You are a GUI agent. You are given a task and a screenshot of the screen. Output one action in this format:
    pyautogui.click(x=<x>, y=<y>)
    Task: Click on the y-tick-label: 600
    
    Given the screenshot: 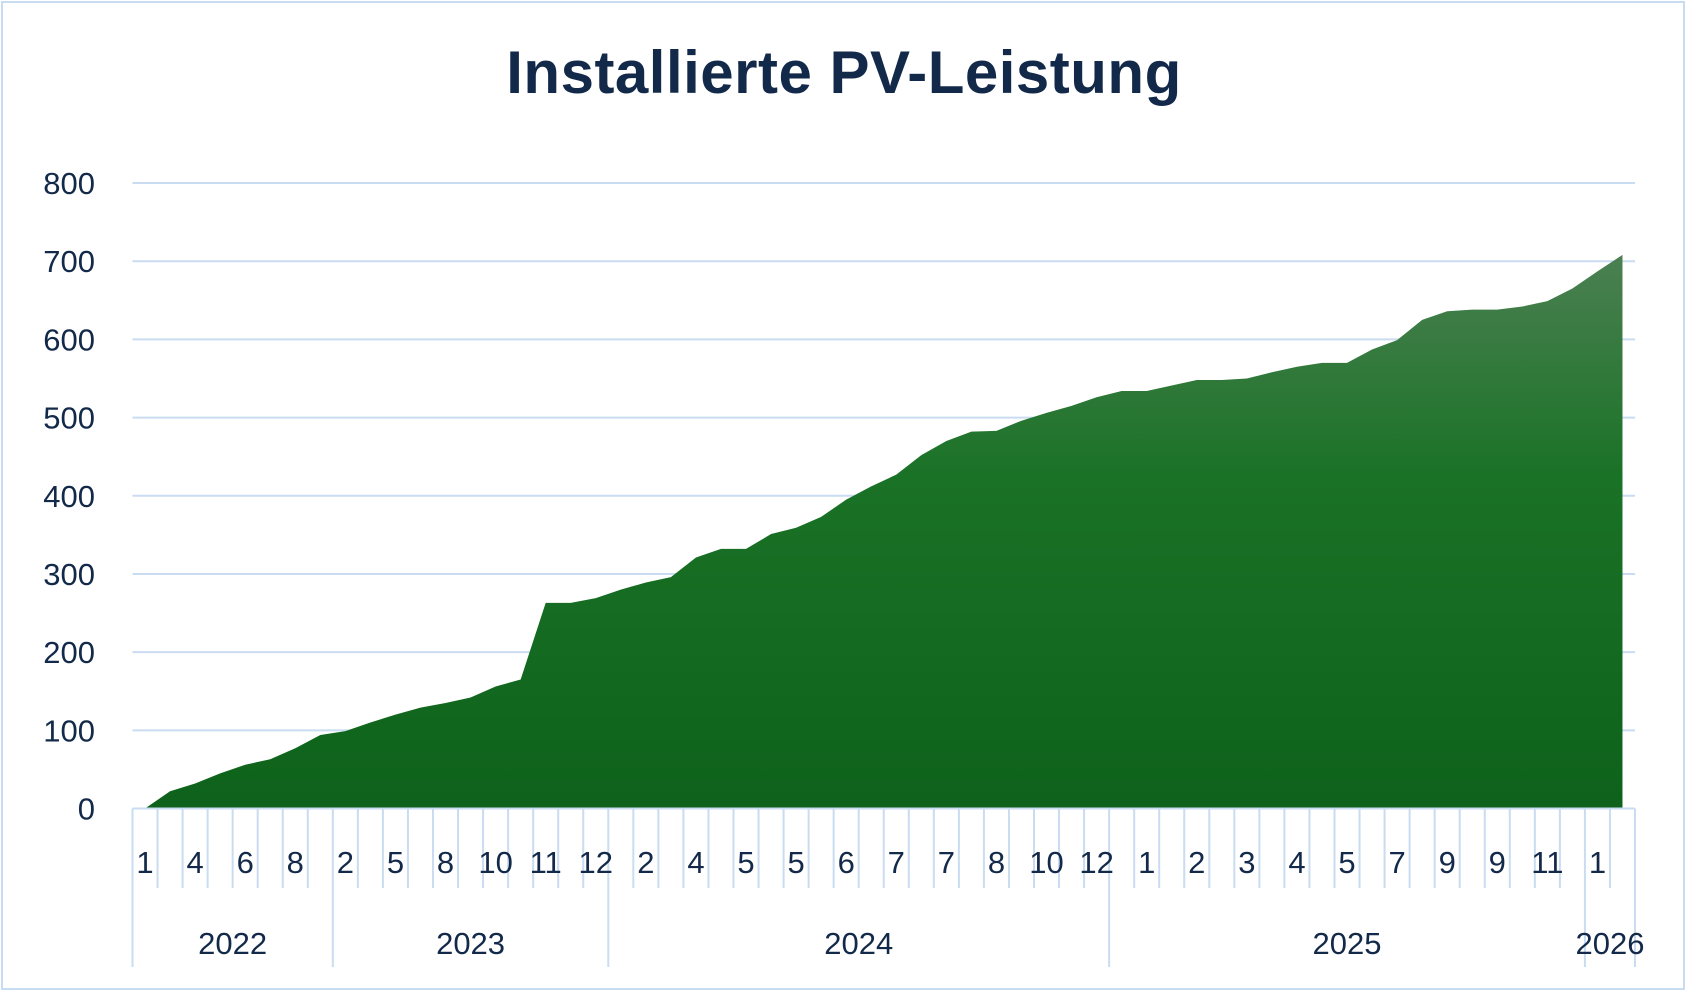 What is the action you would take?
    pyautogui.click(x=69, y=339)
    